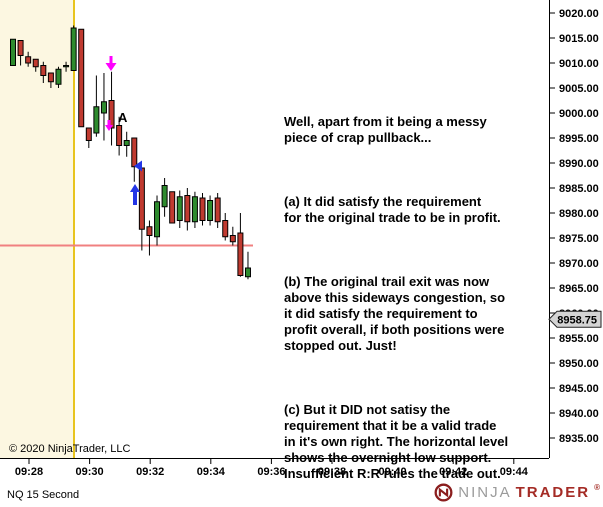  Describe the element at coordinates (138, 166) in the screenshot. I see `blue-left-arrow` at that location.